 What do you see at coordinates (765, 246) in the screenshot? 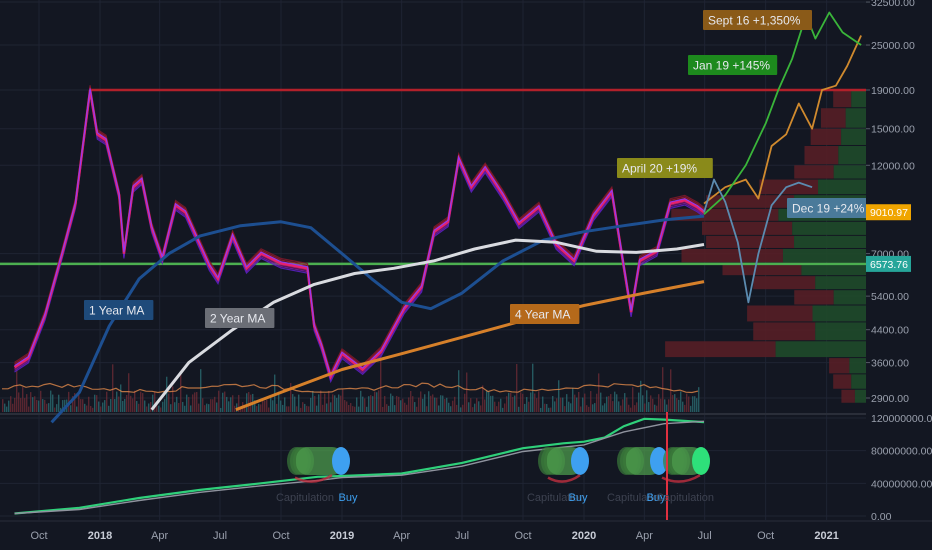
I see `volume-profile` at bounding box center [765, 246].